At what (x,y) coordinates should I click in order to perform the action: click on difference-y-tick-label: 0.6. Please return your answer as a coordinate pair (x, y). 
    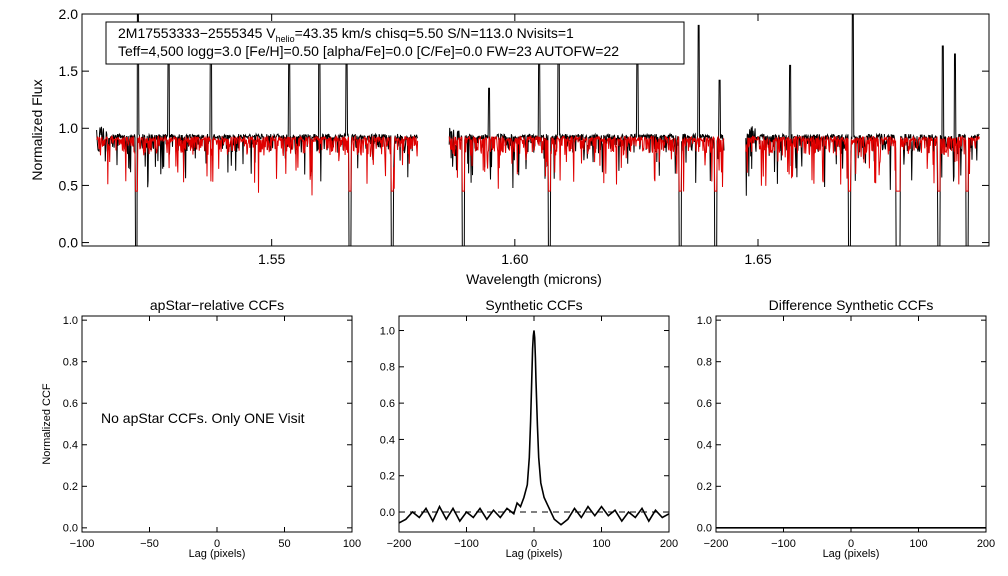
    Looking at the image, I should click on (704, 404).